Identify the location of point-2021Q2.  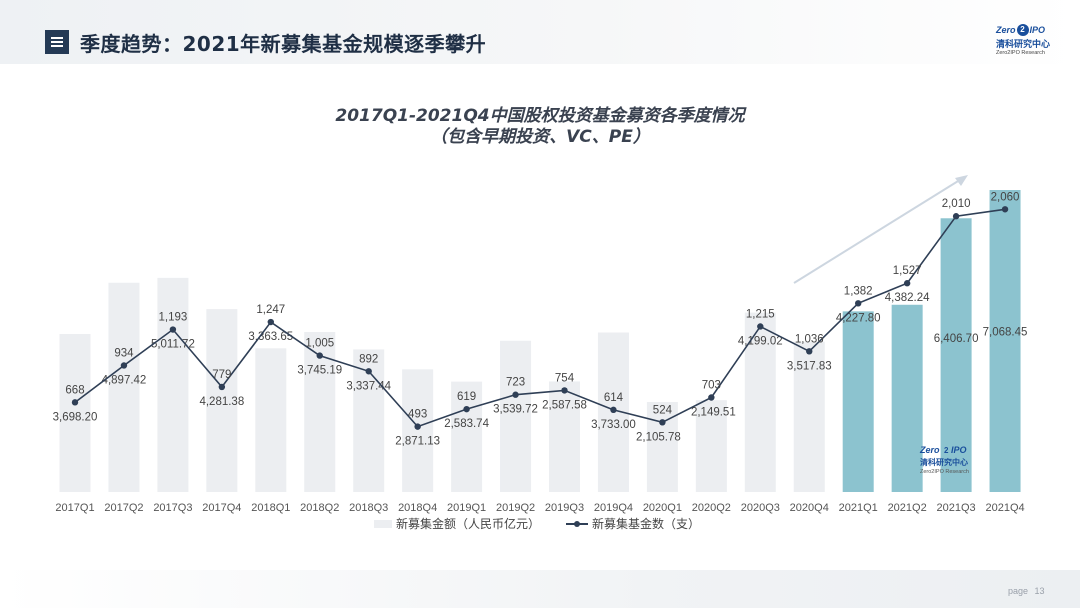
(907, 283).